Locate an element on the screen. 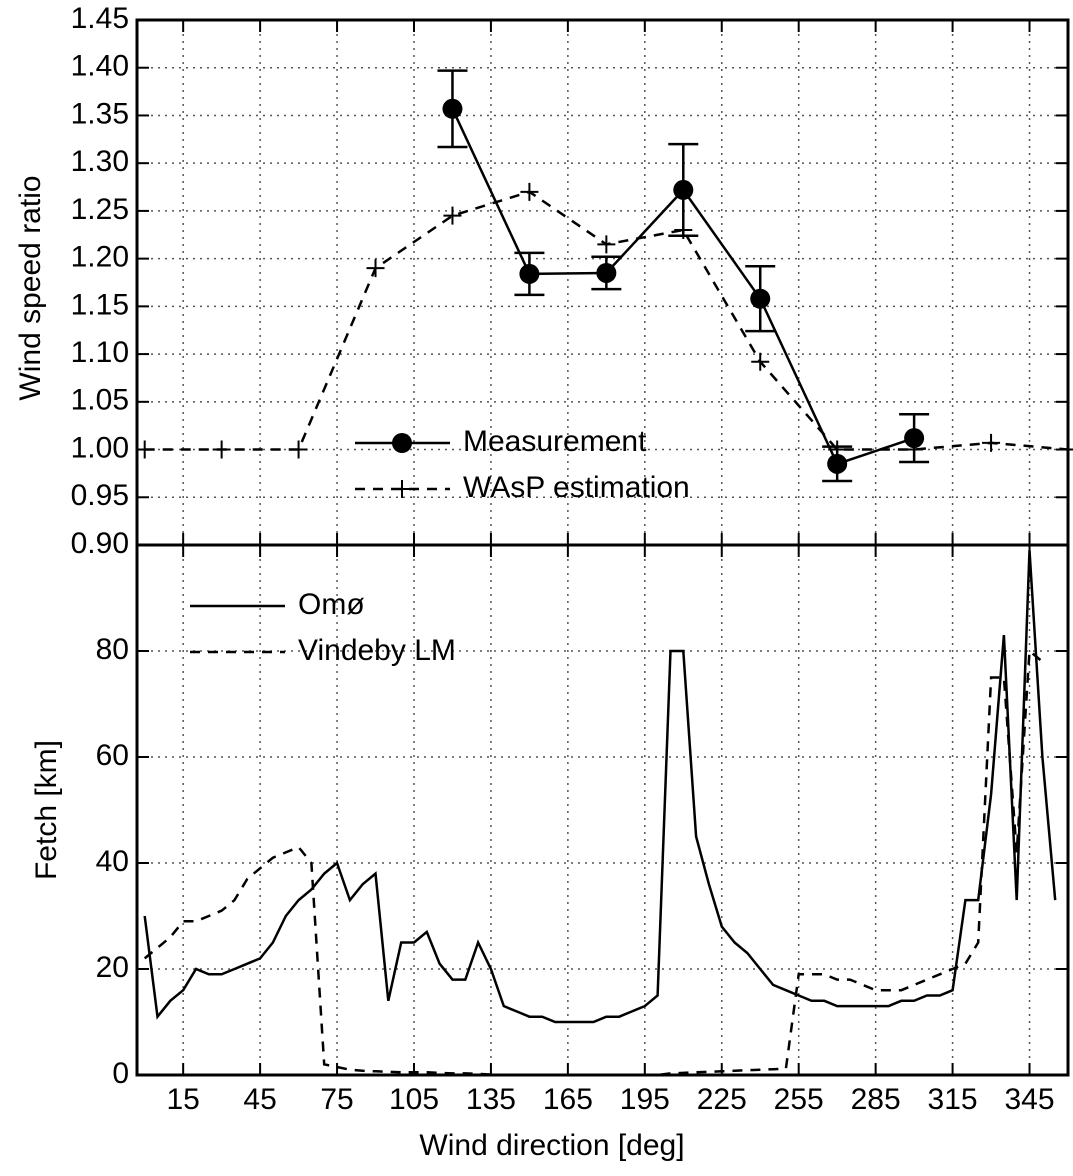 Image resolution: width=1073 pixels, height=1176 pixels. y-tick-label: 1.15 is located at coordinates (100, 304).